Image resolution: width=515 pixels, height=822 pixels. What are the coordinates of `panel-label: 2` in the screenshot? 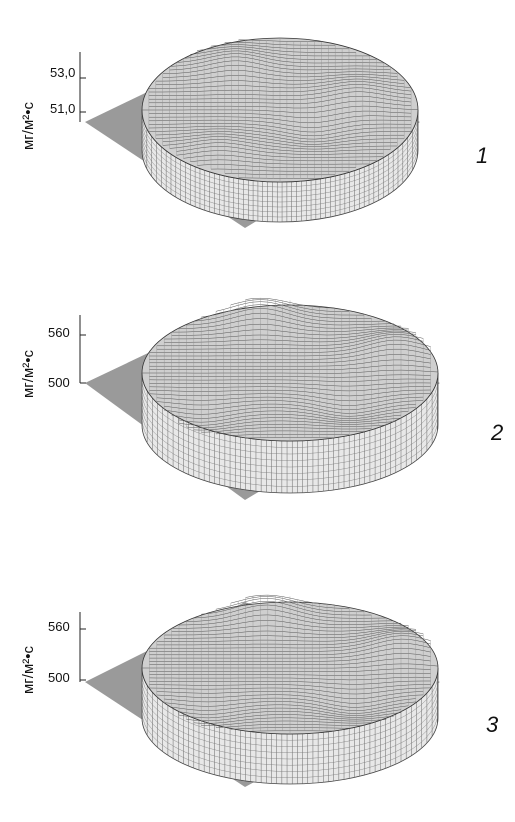 It's located at (497, 432).